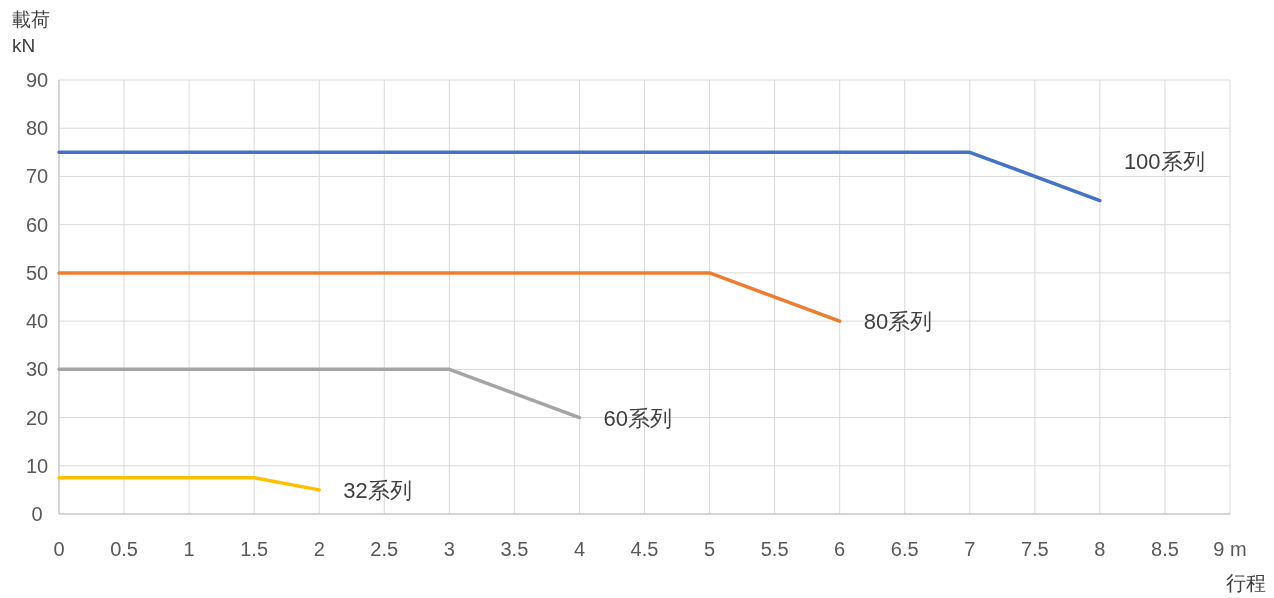  I want to click on x-axis-title: 行程, so click(1246, 583).